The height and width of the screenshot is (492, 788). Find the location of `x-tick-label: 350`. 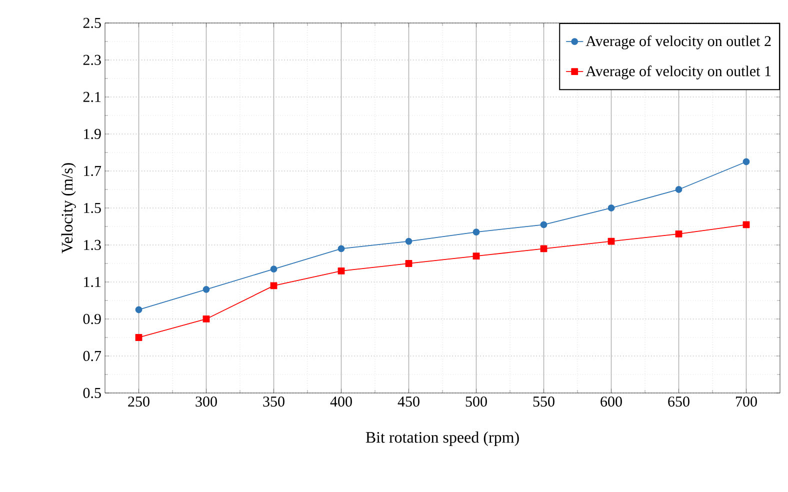

x-tick-label: 350 is located at coordinates (273, 401).